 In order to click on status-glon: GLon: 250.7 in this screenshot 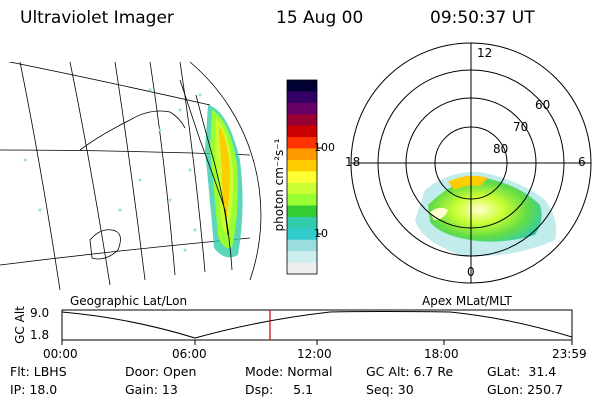, I will do `click(525, 389)`.